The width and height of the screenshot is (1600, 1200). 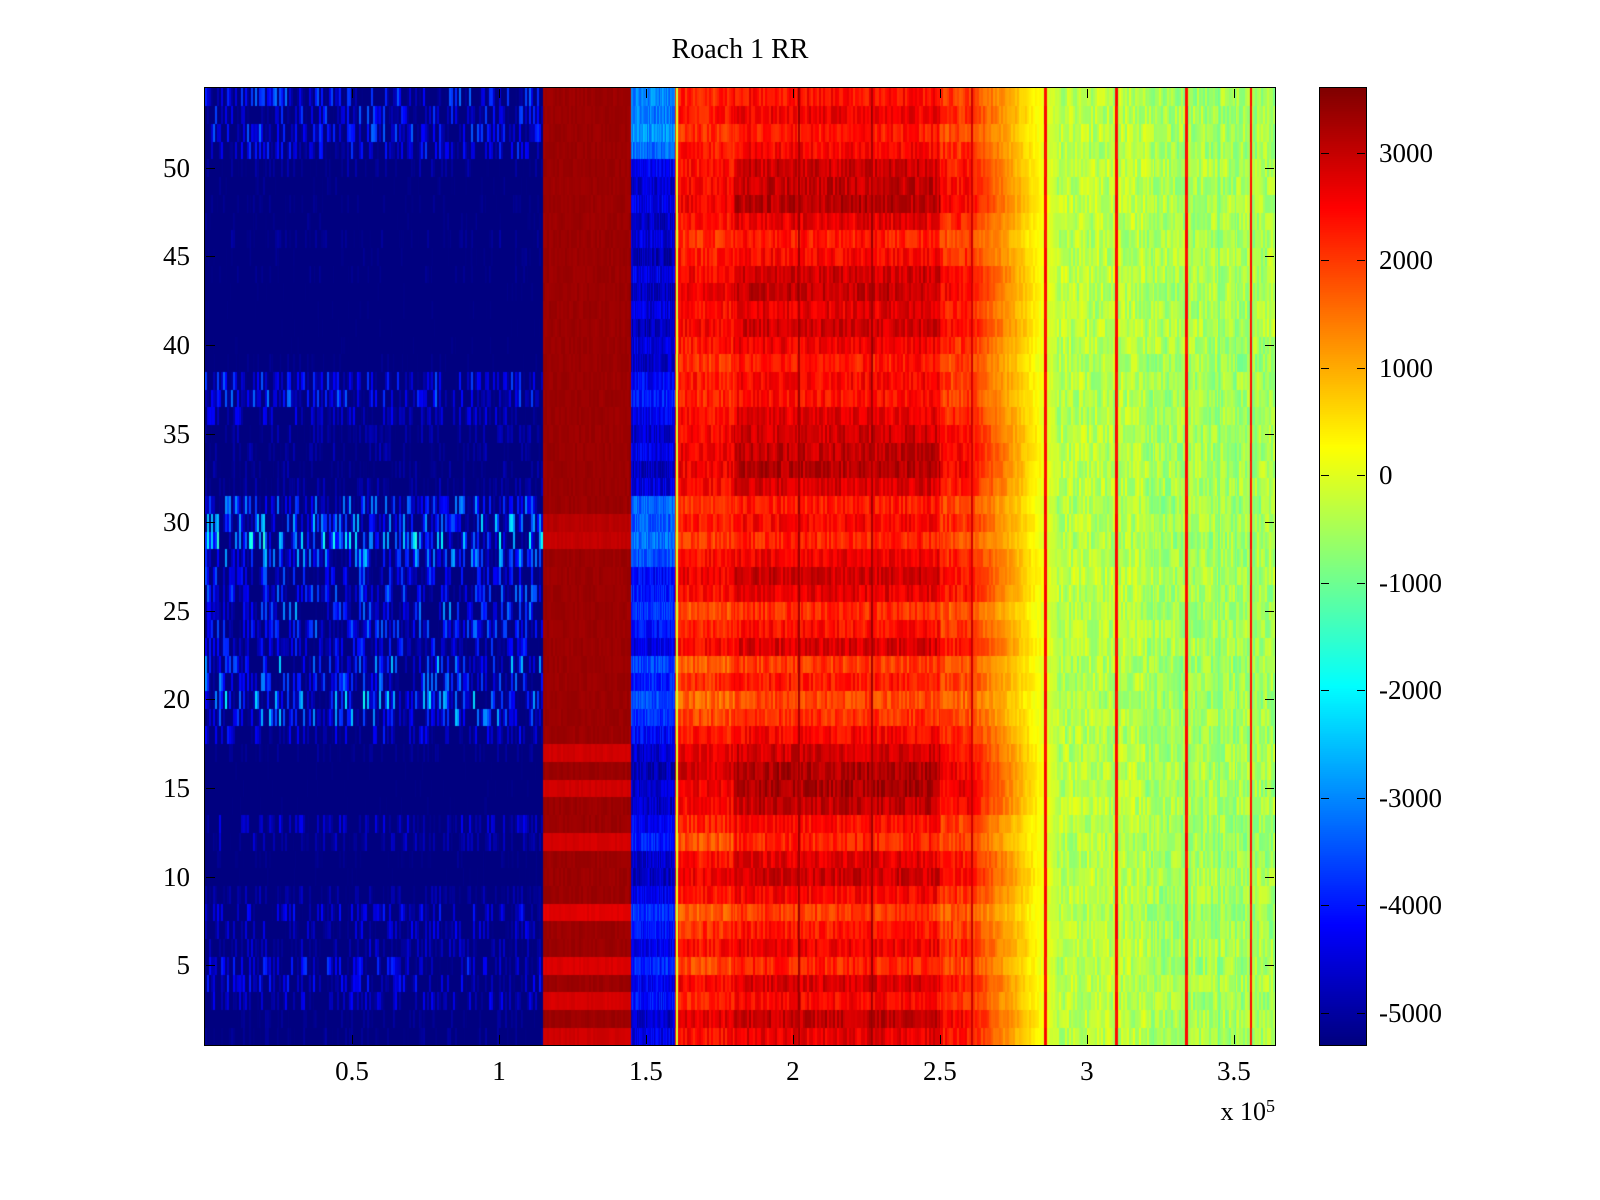 What do you see at coordinates (1343, 566) in the screenshot?
I see `colorbar-canvas` at bounding box center [1343, 566].